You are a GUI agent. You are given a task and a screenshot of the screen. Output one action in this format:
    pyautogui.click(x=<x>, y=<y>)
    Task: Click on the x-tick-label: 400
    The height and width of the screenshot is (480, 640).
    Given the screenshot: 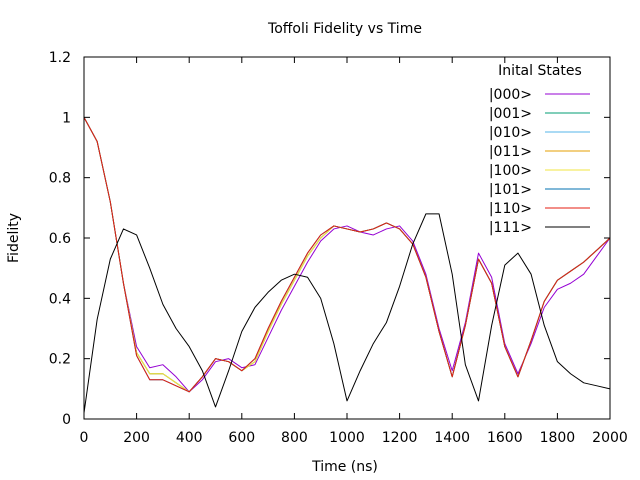 What is the action you would take?
    pyautogui.click(x=189, y=438)
    